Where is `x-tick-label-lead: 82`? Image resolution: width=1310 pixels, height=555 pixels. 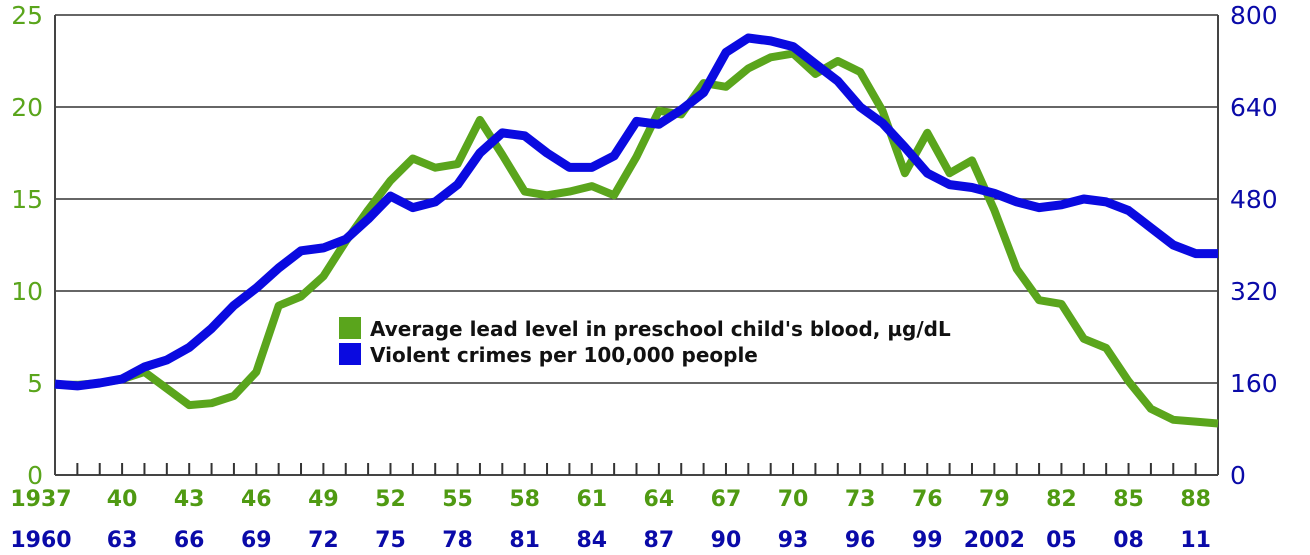
x-tick-label-lead: 82 is located at coordinates (1061, 499).